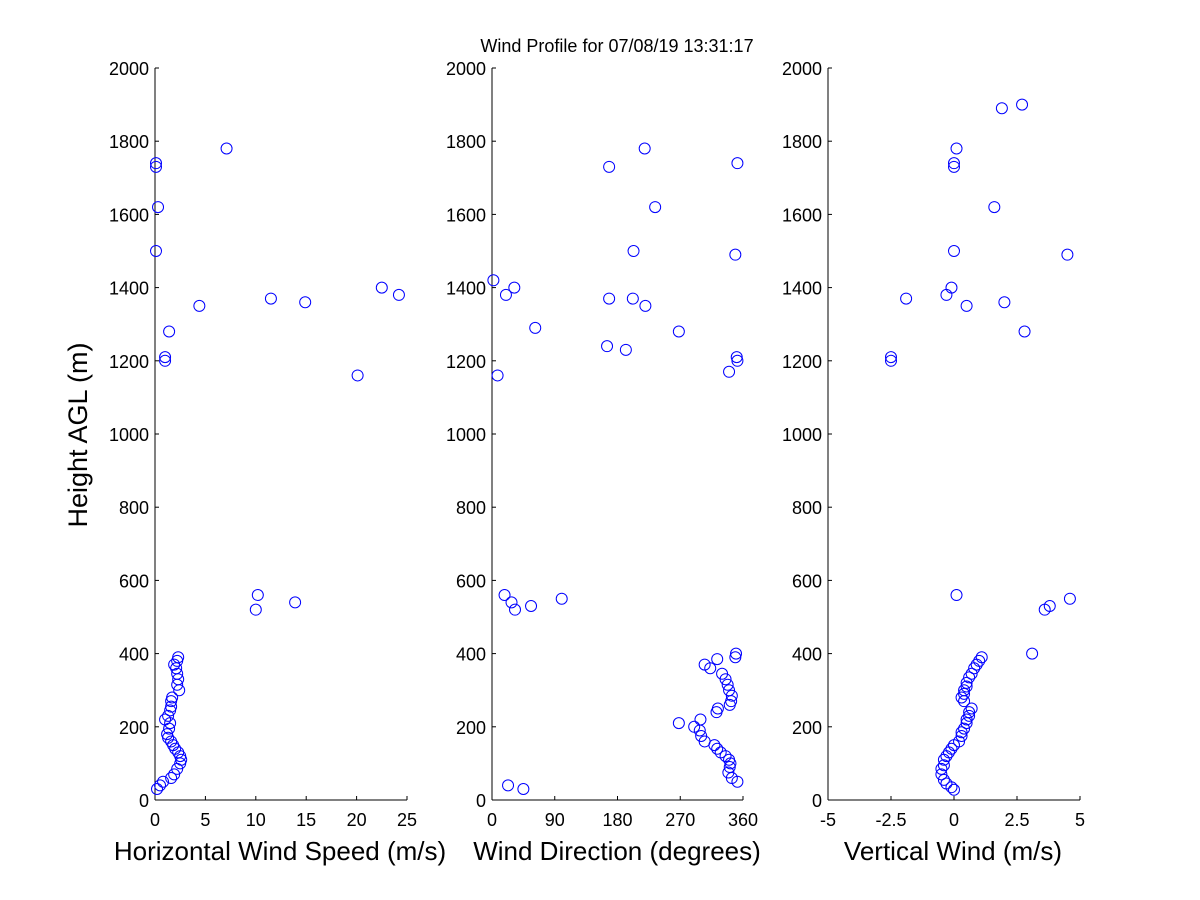 This screenshot has height=900, width=1200. Describe the element at coordinates (205, 820) in the screenshot. I see `x-tick-label: 5` at that location.